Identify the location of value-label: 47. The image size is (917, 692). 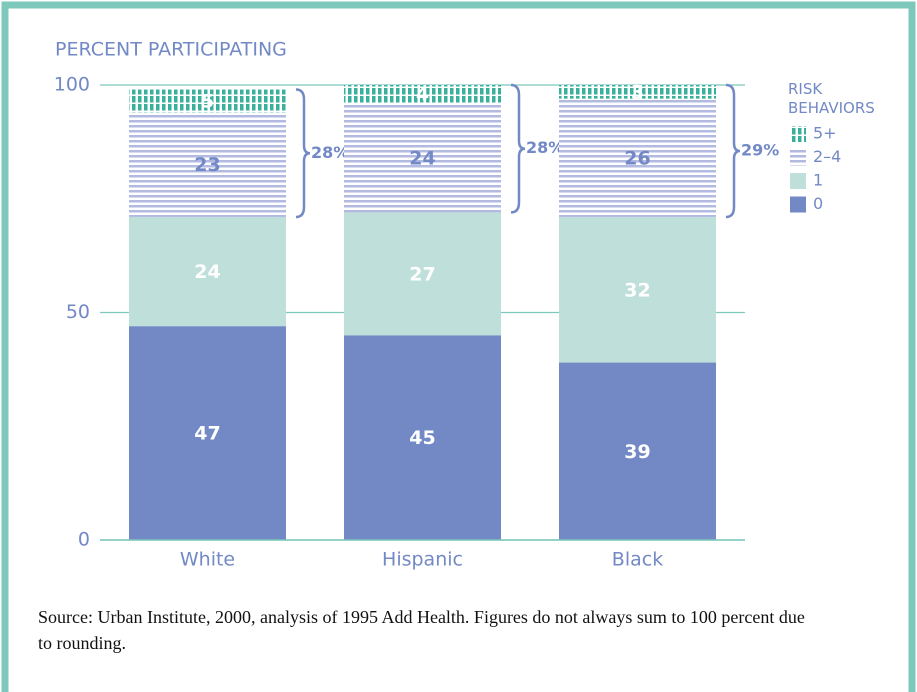
(207, 434).